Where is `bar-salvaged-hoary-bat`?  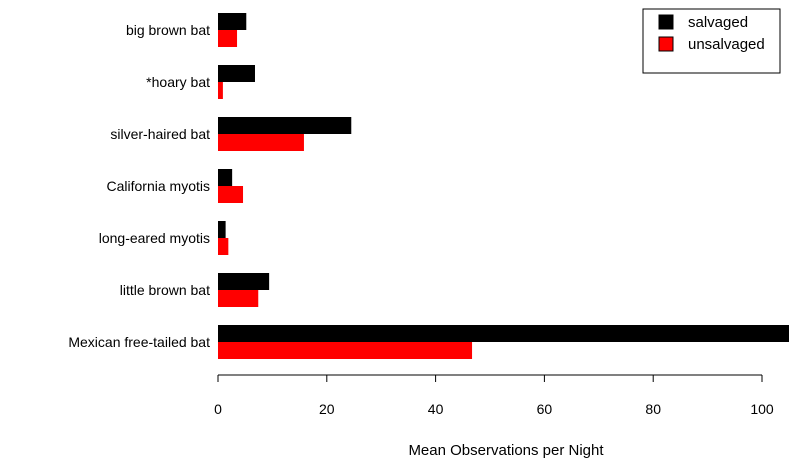 bar-salvaged-hoary-bat is located at coordinates (236, 73).